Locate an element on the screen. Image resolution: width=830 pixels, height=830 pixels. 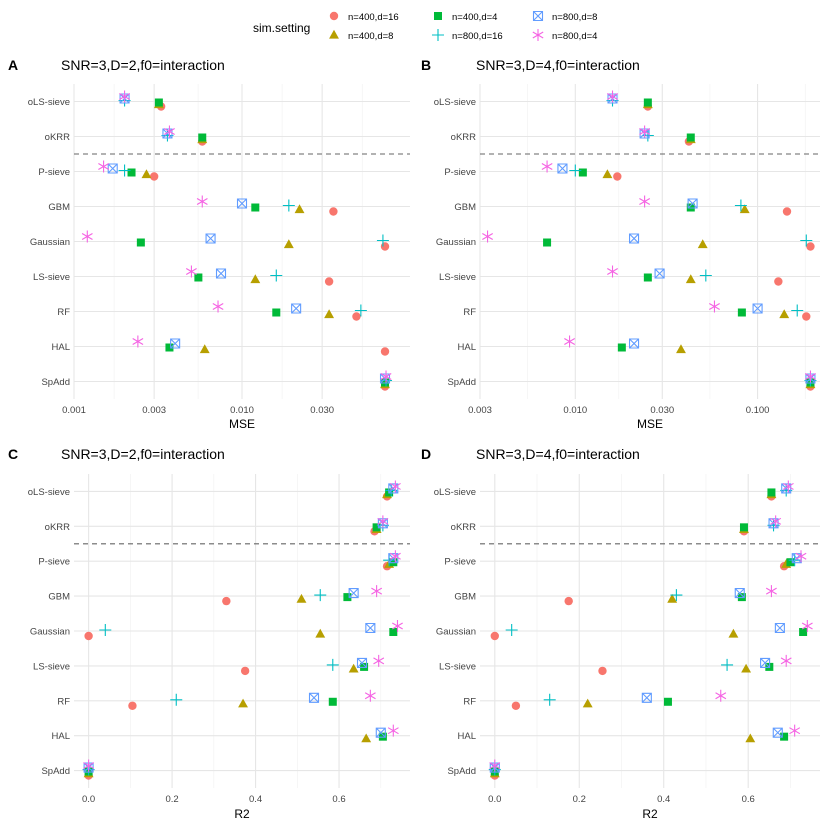
legend-entry-n=800,d=4: n=800,d=4 is located at coordinates (564, 35).